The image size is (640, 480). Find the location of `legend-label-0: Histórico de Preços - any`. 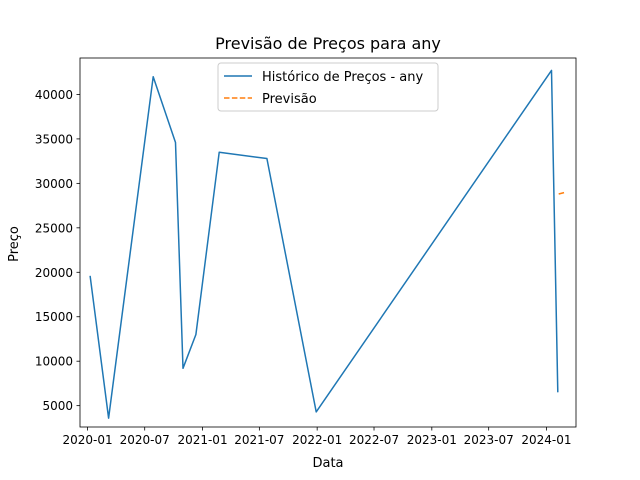

legend-label-0: Histórico de Preços - any is located at coordinates (342, 77).